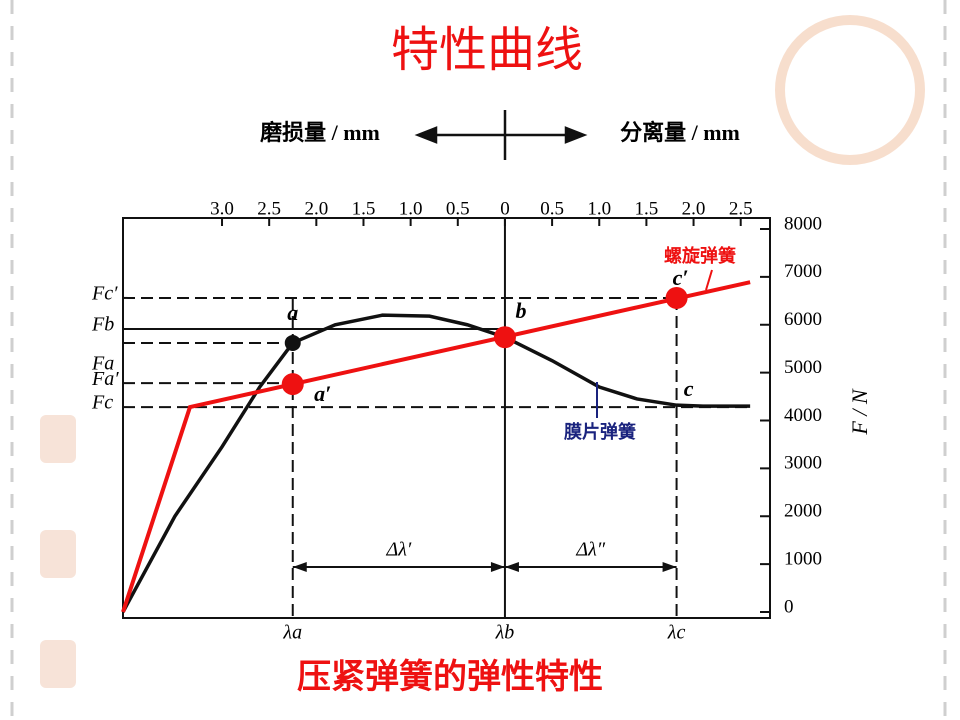 Image resolution: width=960 pixels, height=720 pixels. What do you see at coordinates (803, 367) in the screenshot?
I see `y-tick-label: 5000` at bounding box center [803, 367].